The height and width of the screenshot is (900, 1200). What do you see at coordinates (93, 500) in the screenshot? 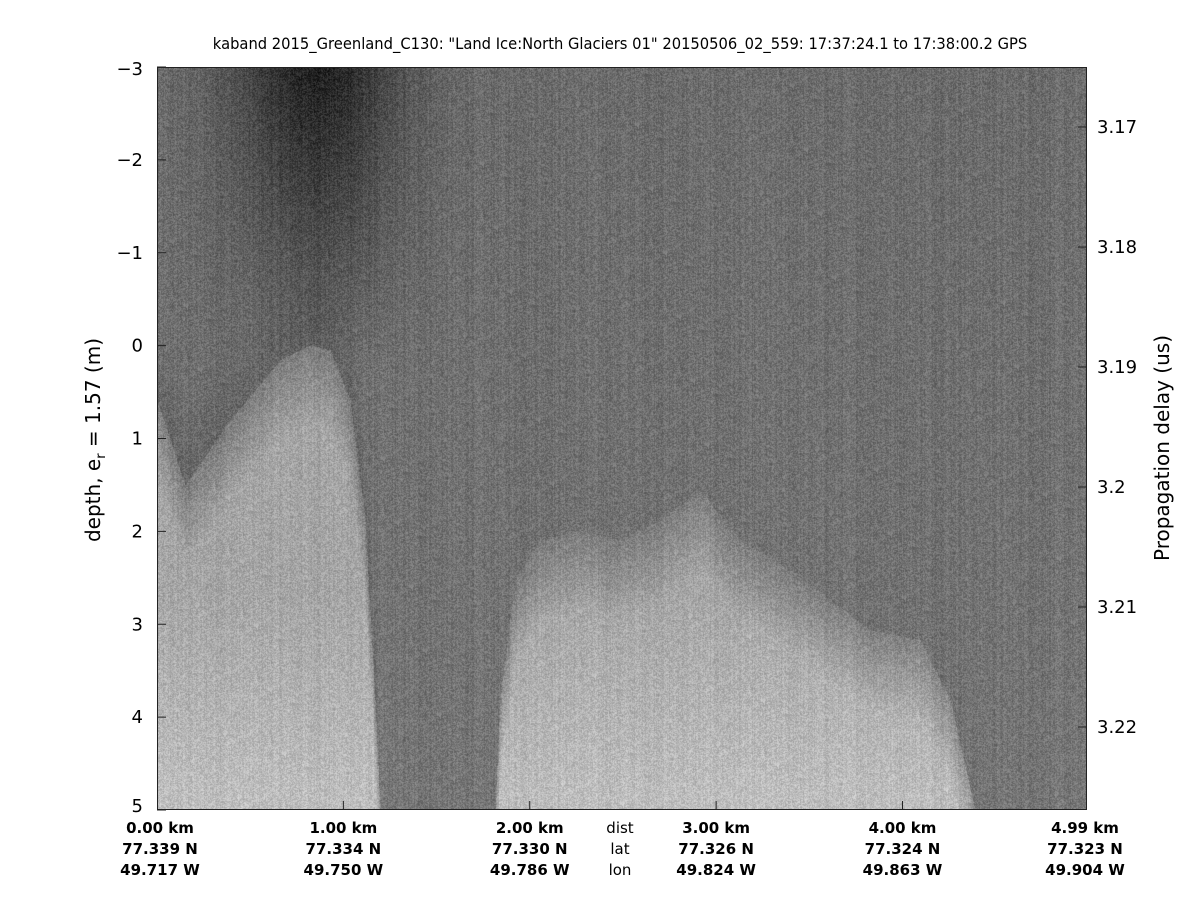
I see `ylabel-main: depth, e` at bounding box center [93, 500].